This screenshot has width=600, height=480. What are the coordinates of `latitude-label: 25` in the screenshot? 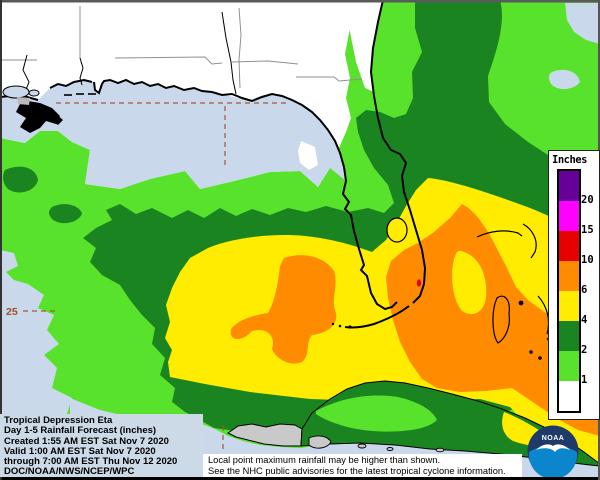 It's located at (12, 312).